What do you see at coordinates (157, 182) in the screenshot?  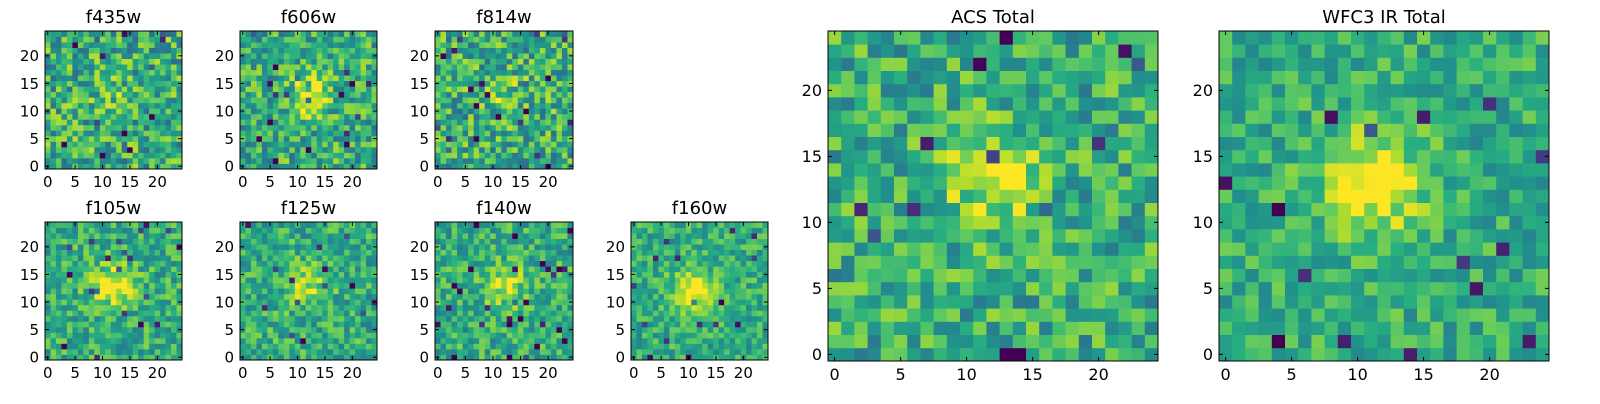 I see `x-tick-label: 20` at bounding box center [157, 182].